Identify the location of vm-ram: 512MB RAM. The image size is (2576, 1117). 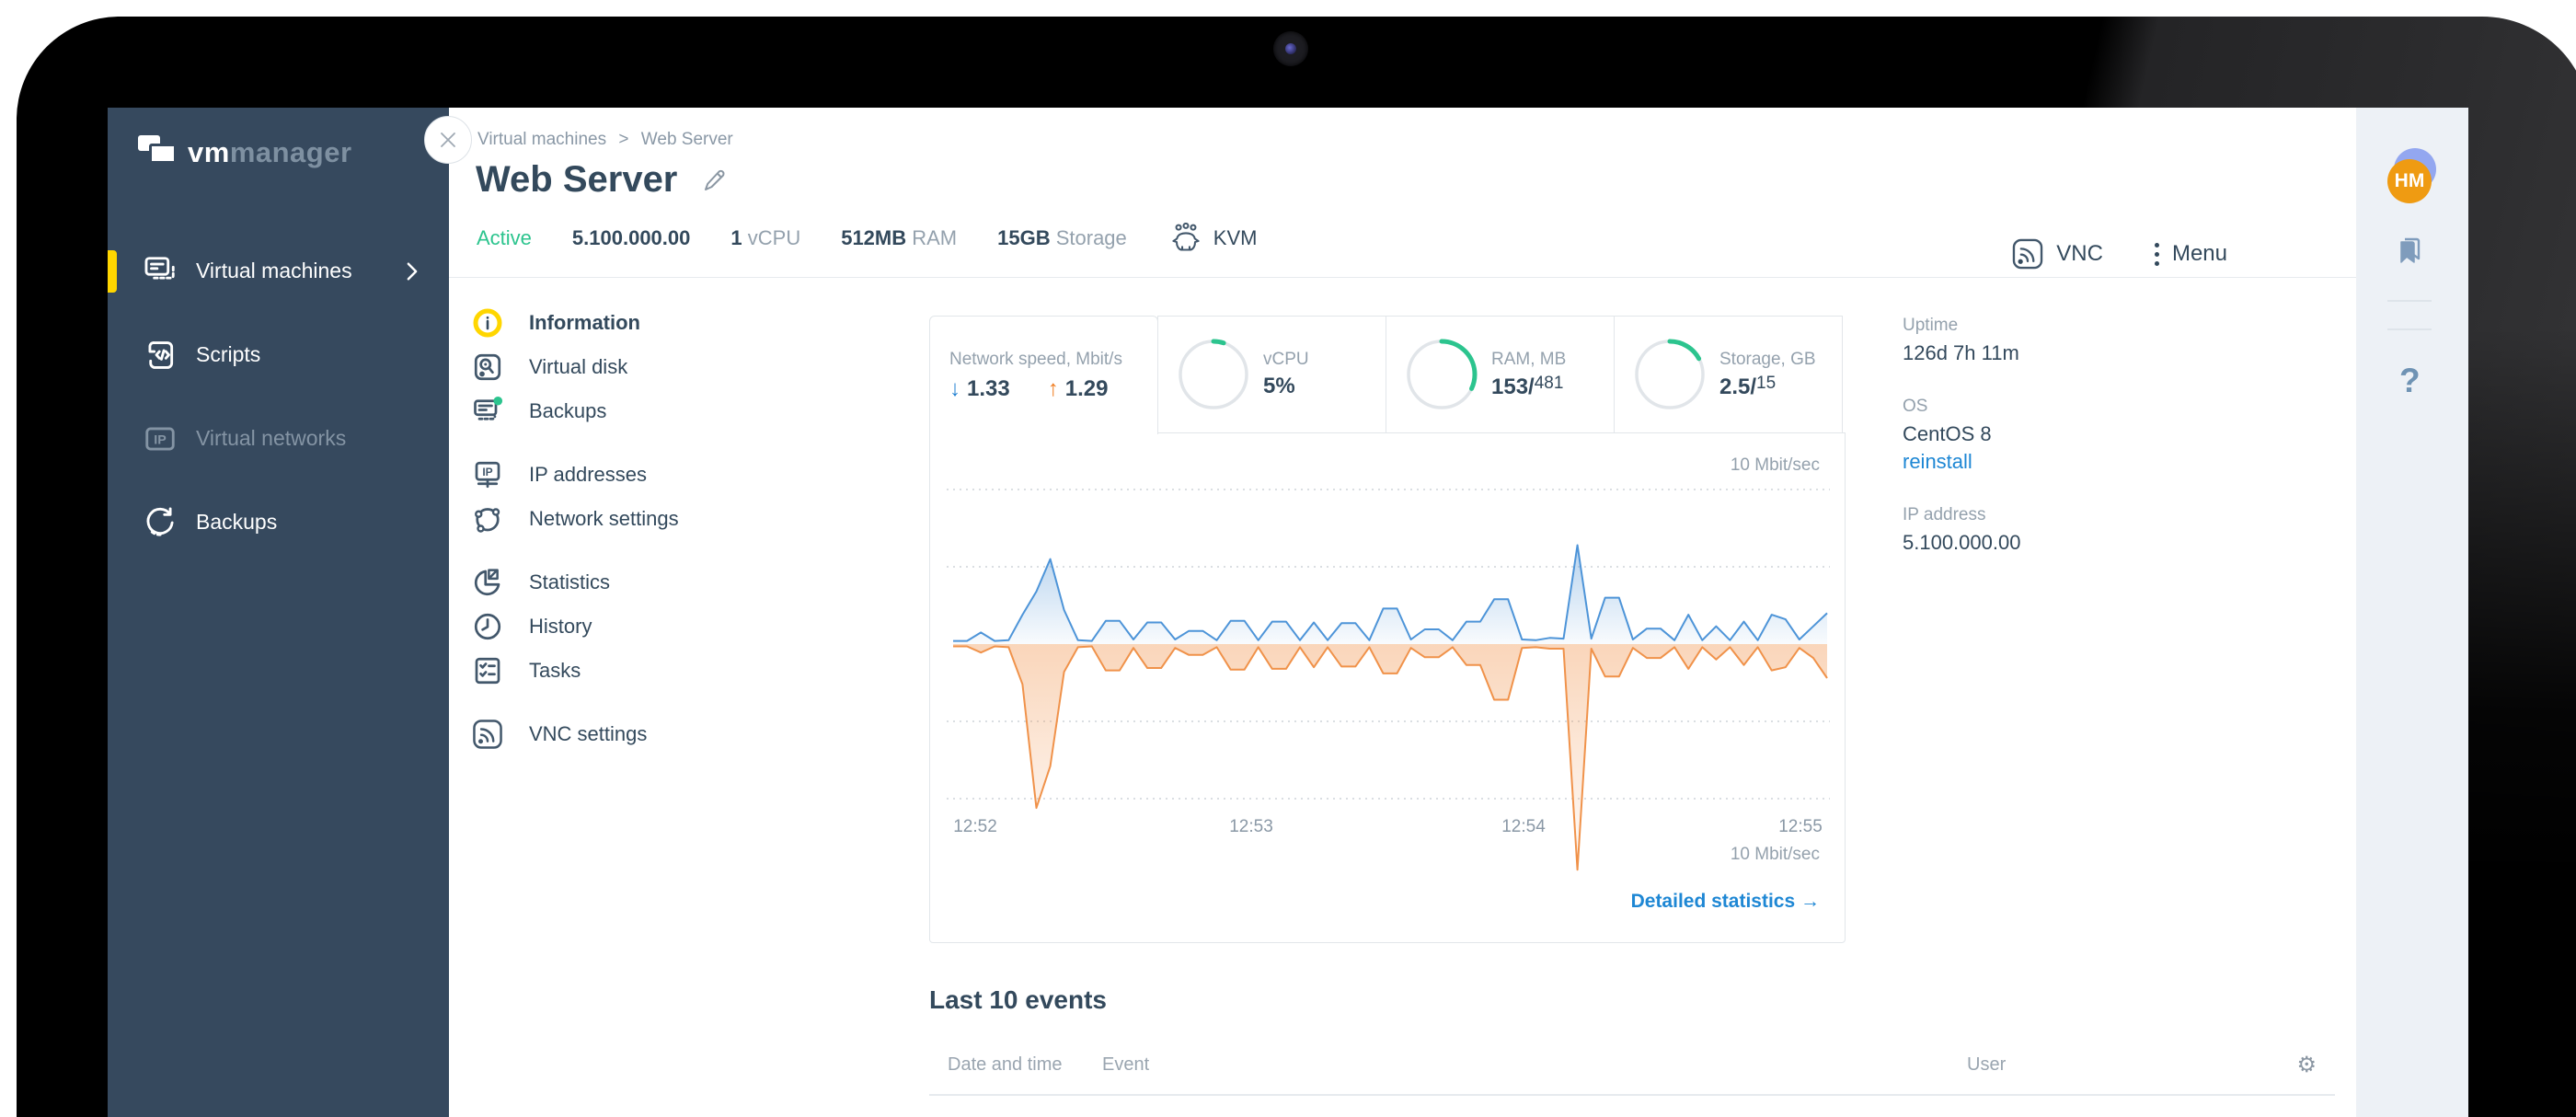
(899, 238).